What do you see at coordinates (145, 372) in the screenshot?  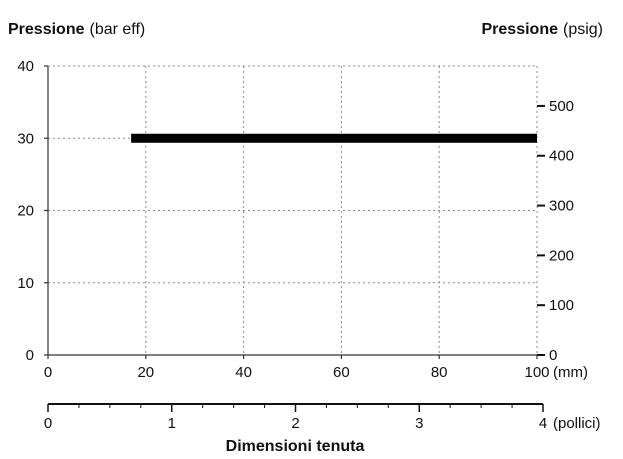 I see `mm-tick-label: 20` at bounding box center [145, 372].